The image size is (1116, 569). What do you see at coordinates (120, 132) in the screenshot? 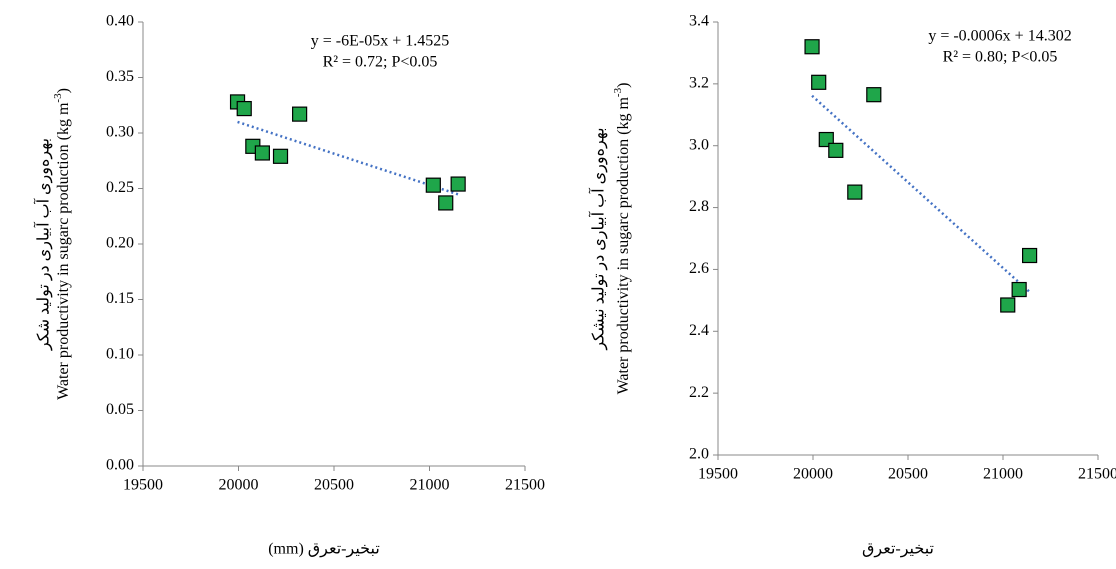
I see `y-tick-label: 0.30` at bounding box center [120, 132].